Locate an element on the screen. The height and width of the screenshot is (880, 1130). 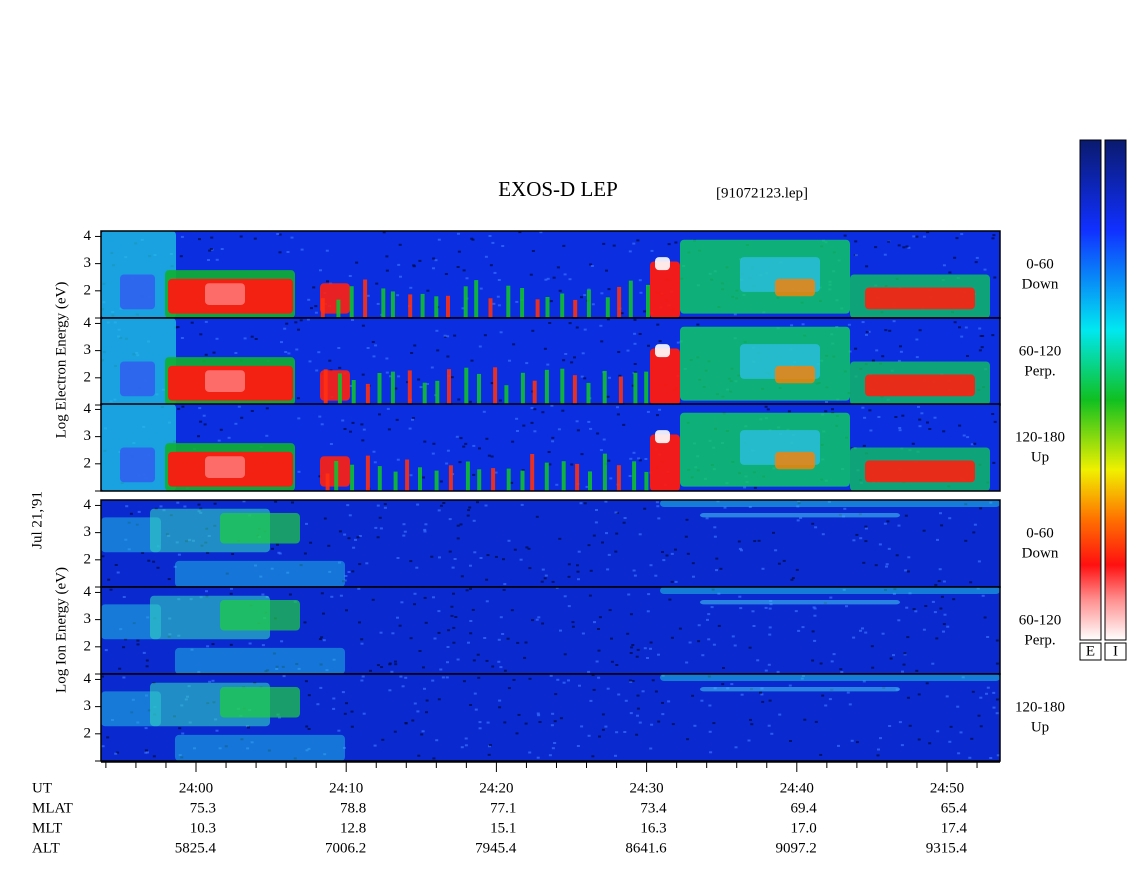
row-name: MLAT is located at coordinates (52, 808).